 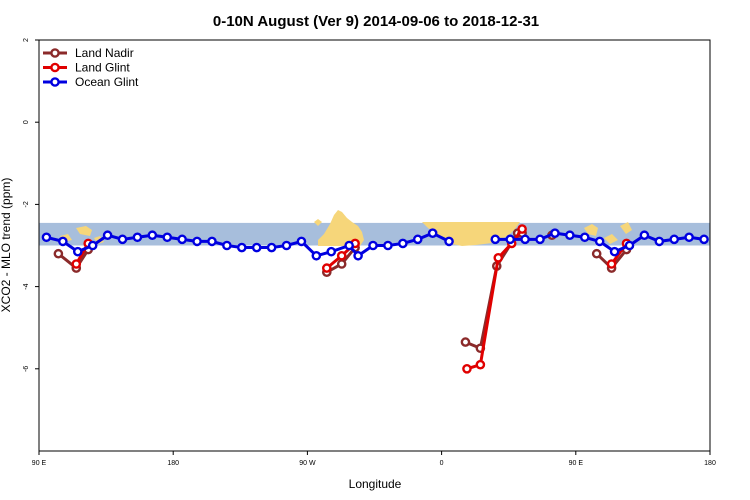 What do you see at coordinates (104, 53) in the screenshot?
I see `legend-entry-label: Land Nadir` at bounding box center [104, 53].